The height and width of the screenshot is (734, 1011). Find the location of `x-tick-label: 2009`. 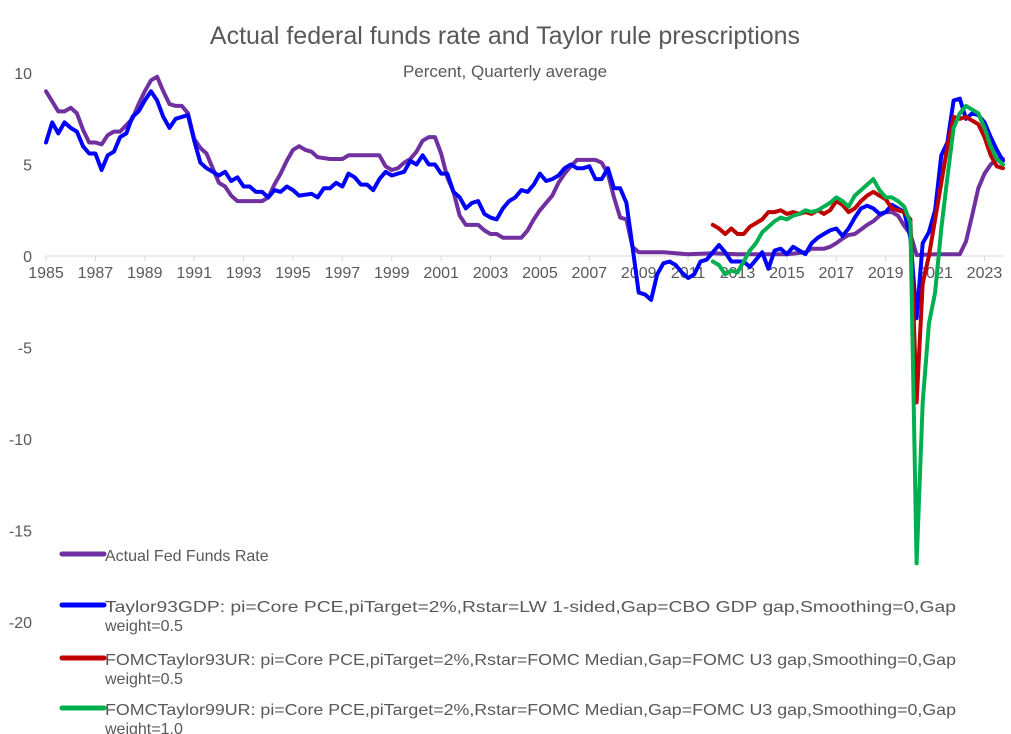

x-tick-label: 2009 is located at coordinates (639, 273).